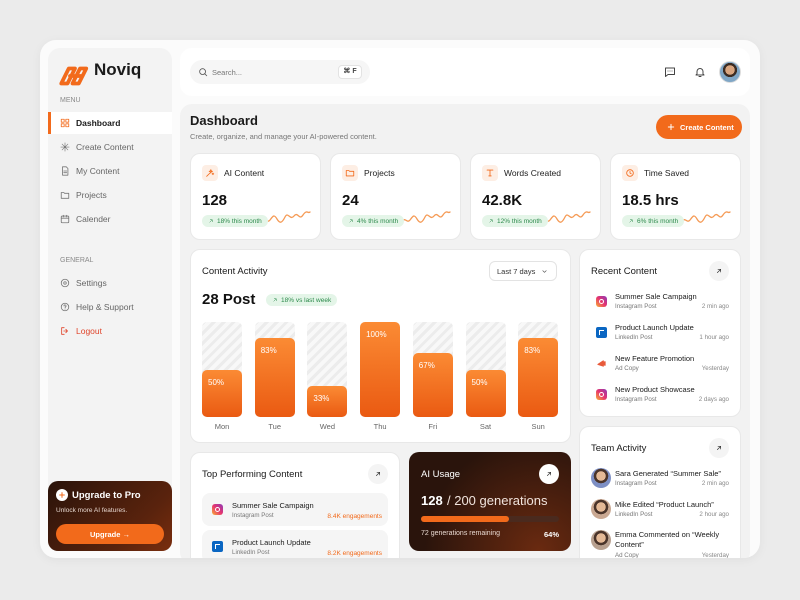 The height and width of the screenshot is (600, 800). What do you see at coordinates (379, 172) in the screenshot?
I see `stat-label: Projects` at bounding box center [379, 172].